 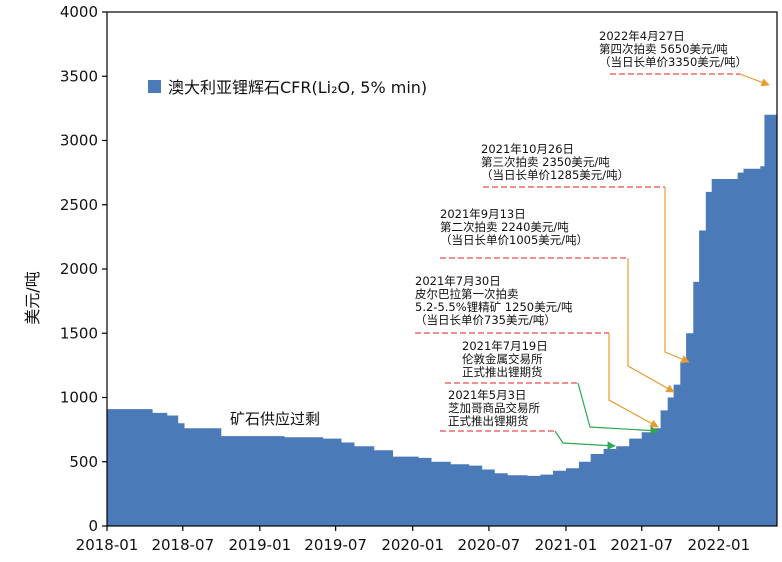 I want to click on callout-line: 第四次拍卖 5650美元/吨, so click(x=663, y=49).